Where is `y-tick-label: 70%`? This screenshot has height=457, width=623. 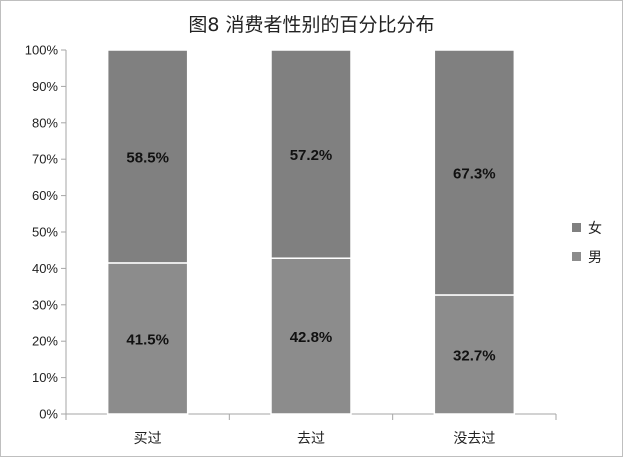
y-tick-label: 70% is located at coordinates (45, 159).